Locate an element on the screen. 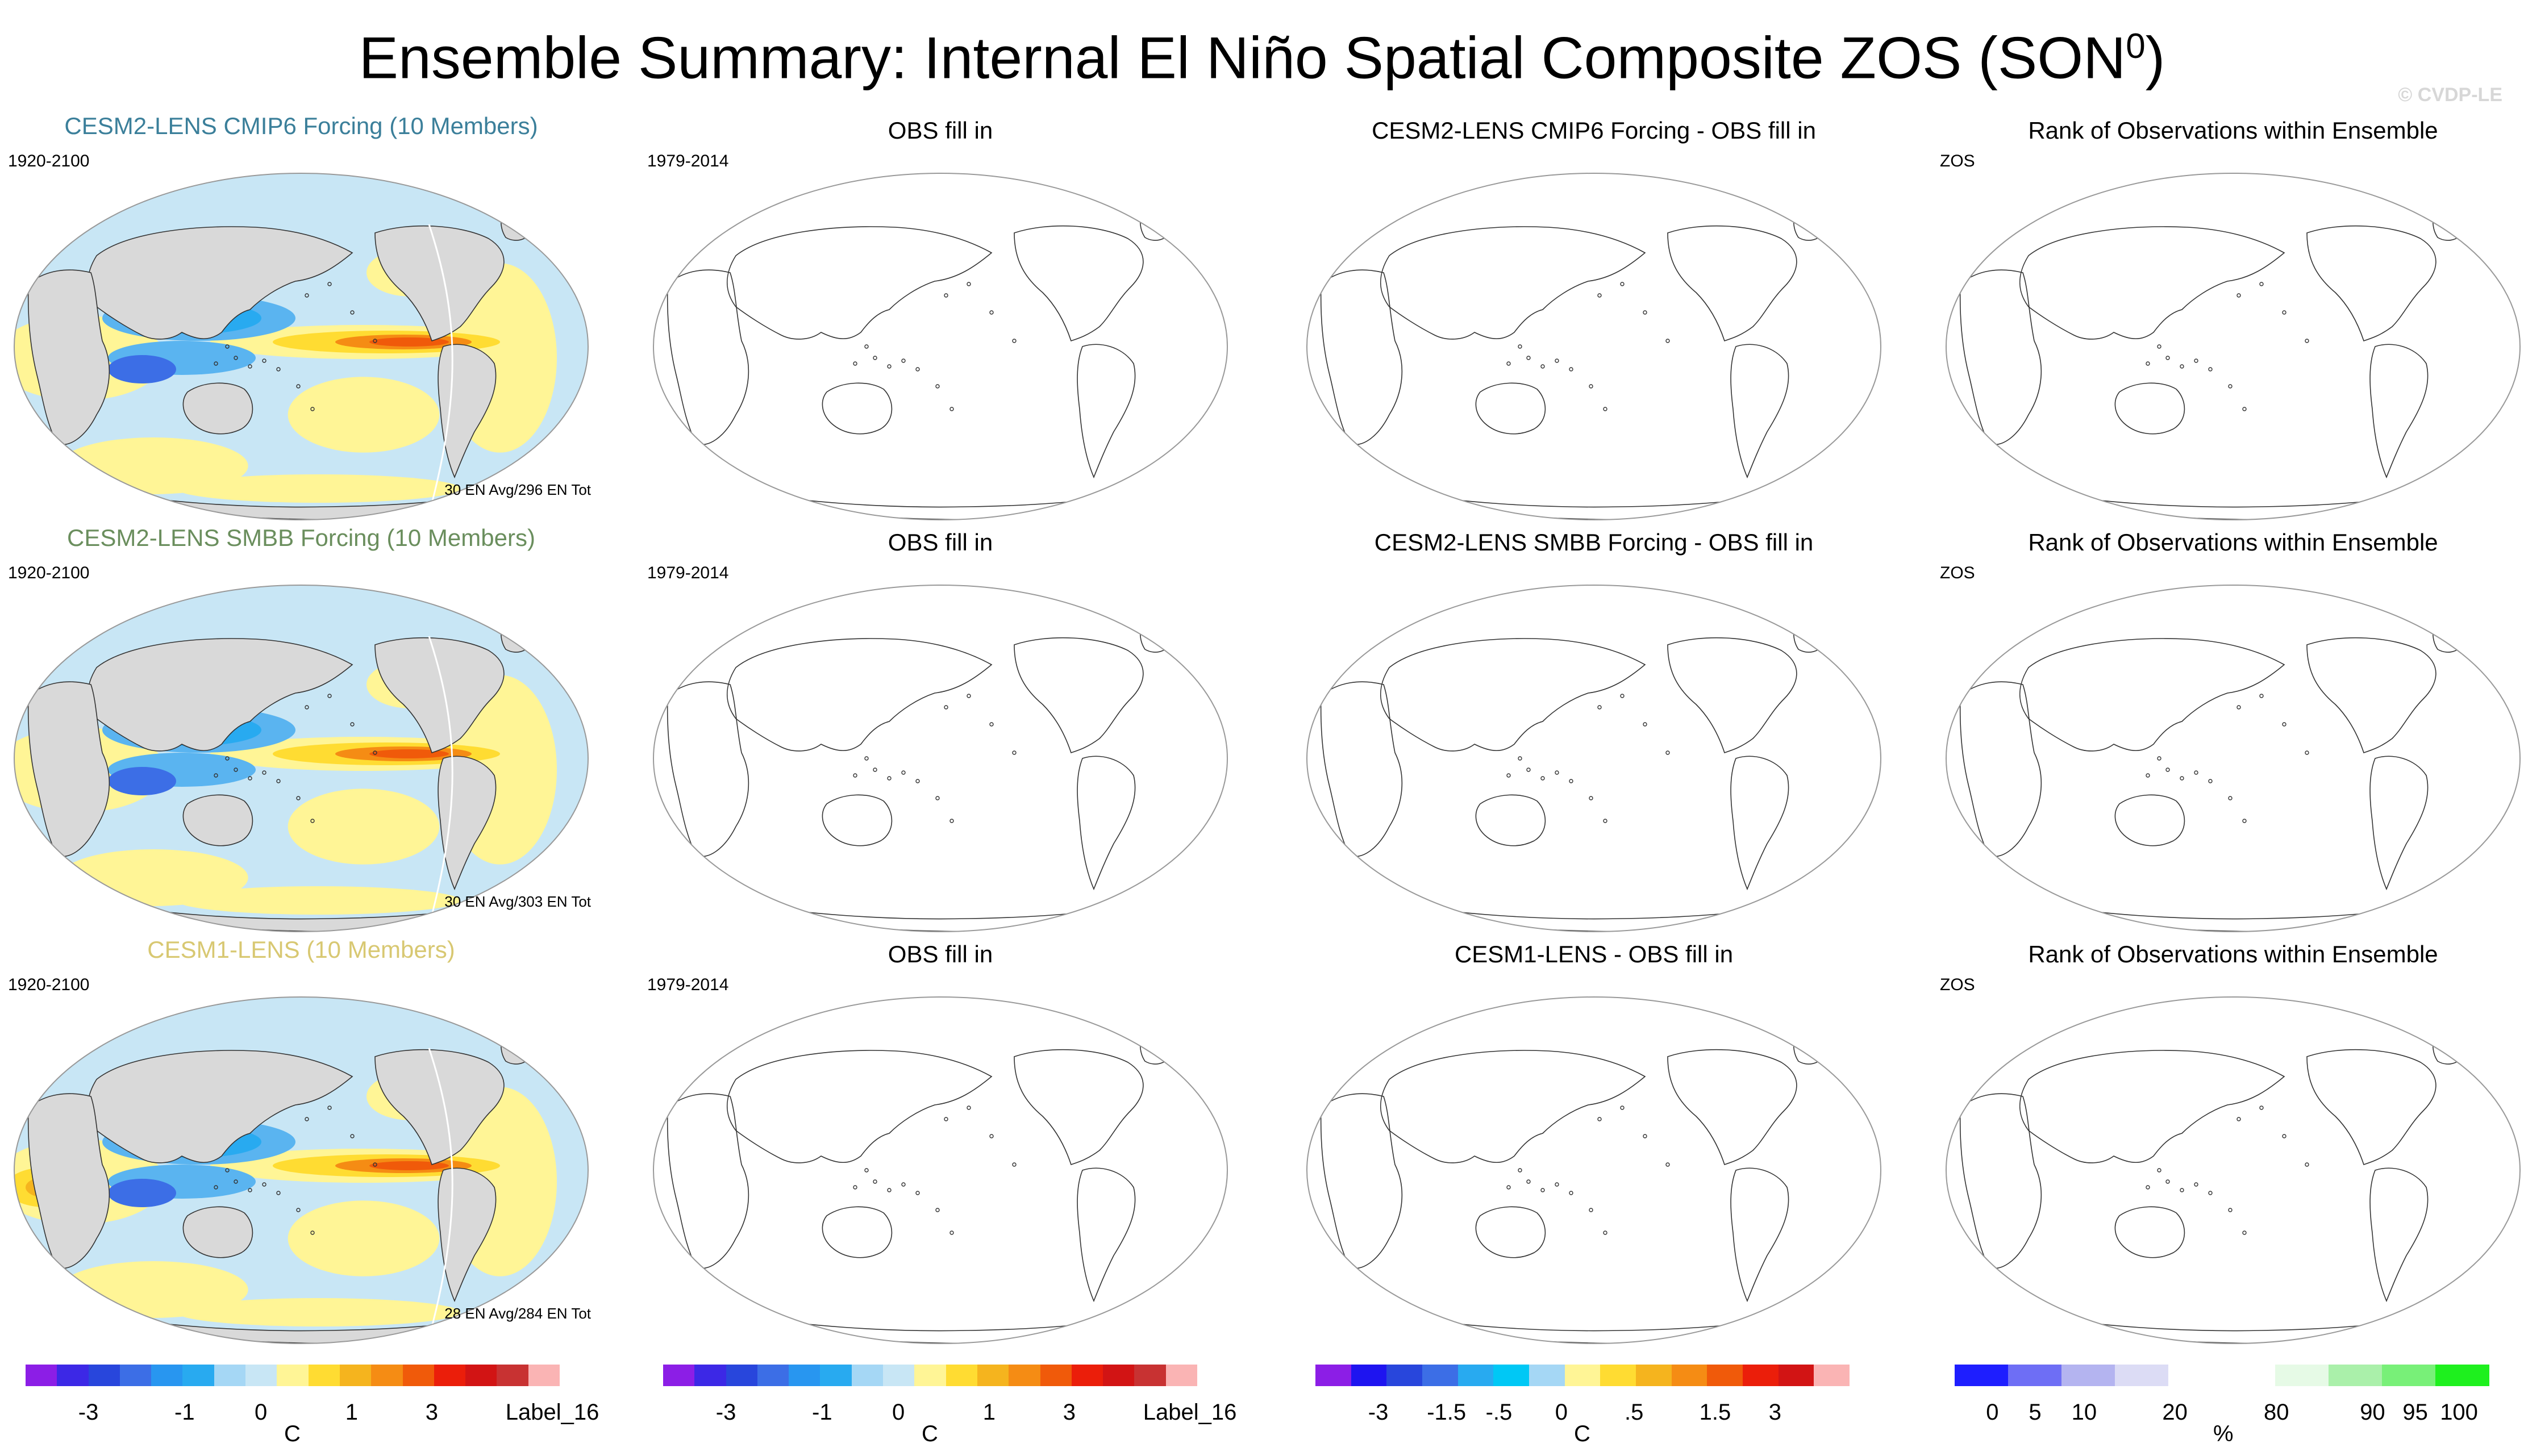 This screenshot has width=2524, height=1456. panel-period-label: ZOS is located at coordinates (1957, 161).